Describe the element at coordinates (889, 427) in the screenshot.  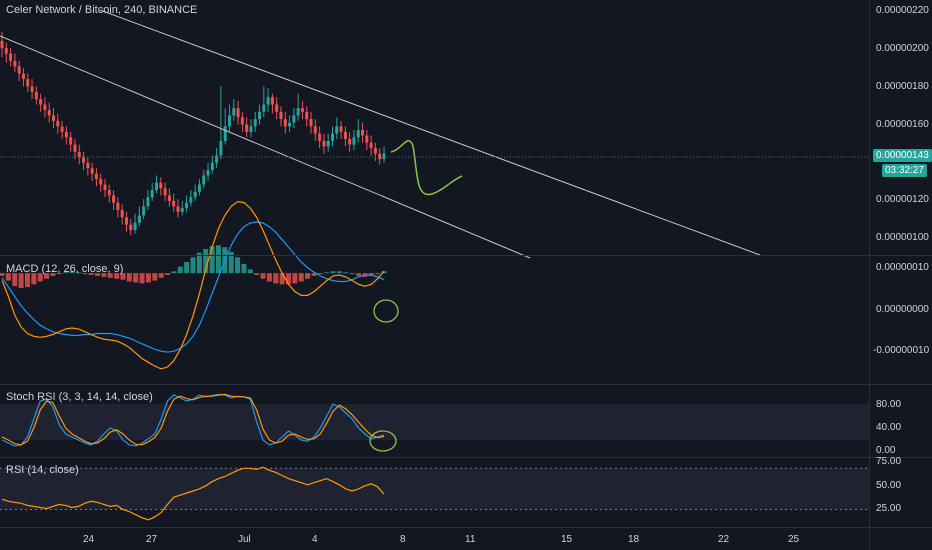
I see `stoch-tick: 40.00` at that location.